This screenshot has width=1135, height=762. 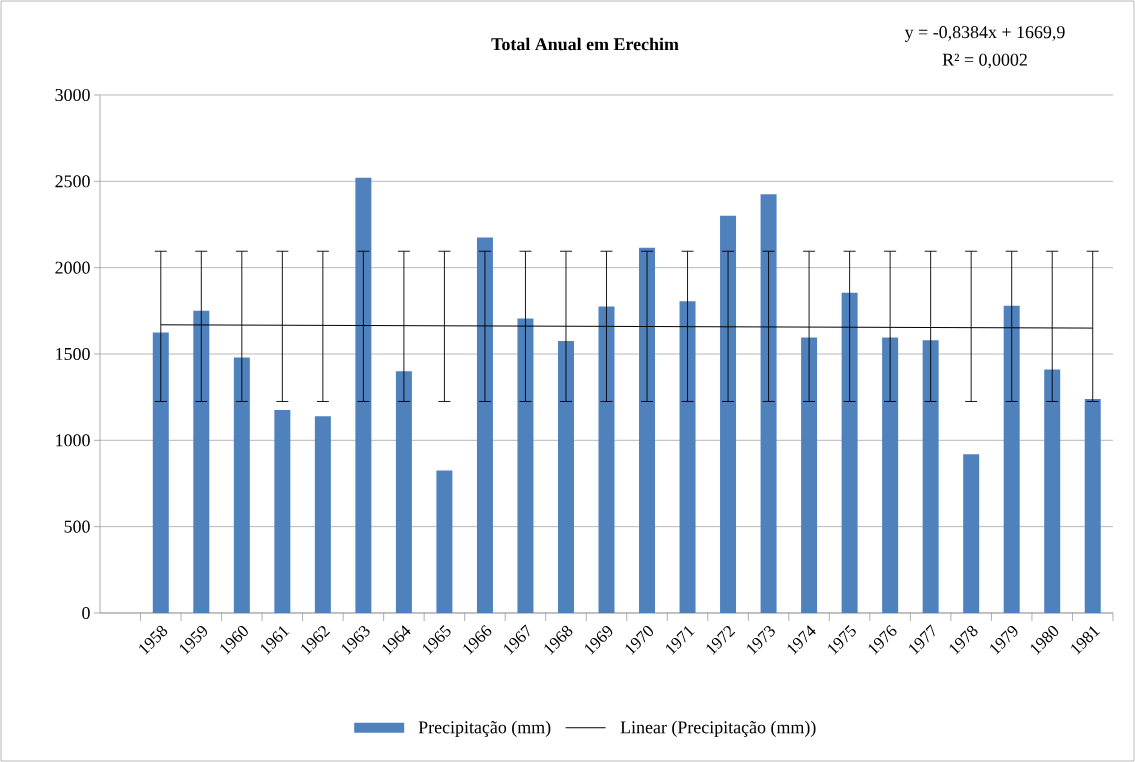 I want to click on y-tick-label: 3000, so click(x=72, y=95).